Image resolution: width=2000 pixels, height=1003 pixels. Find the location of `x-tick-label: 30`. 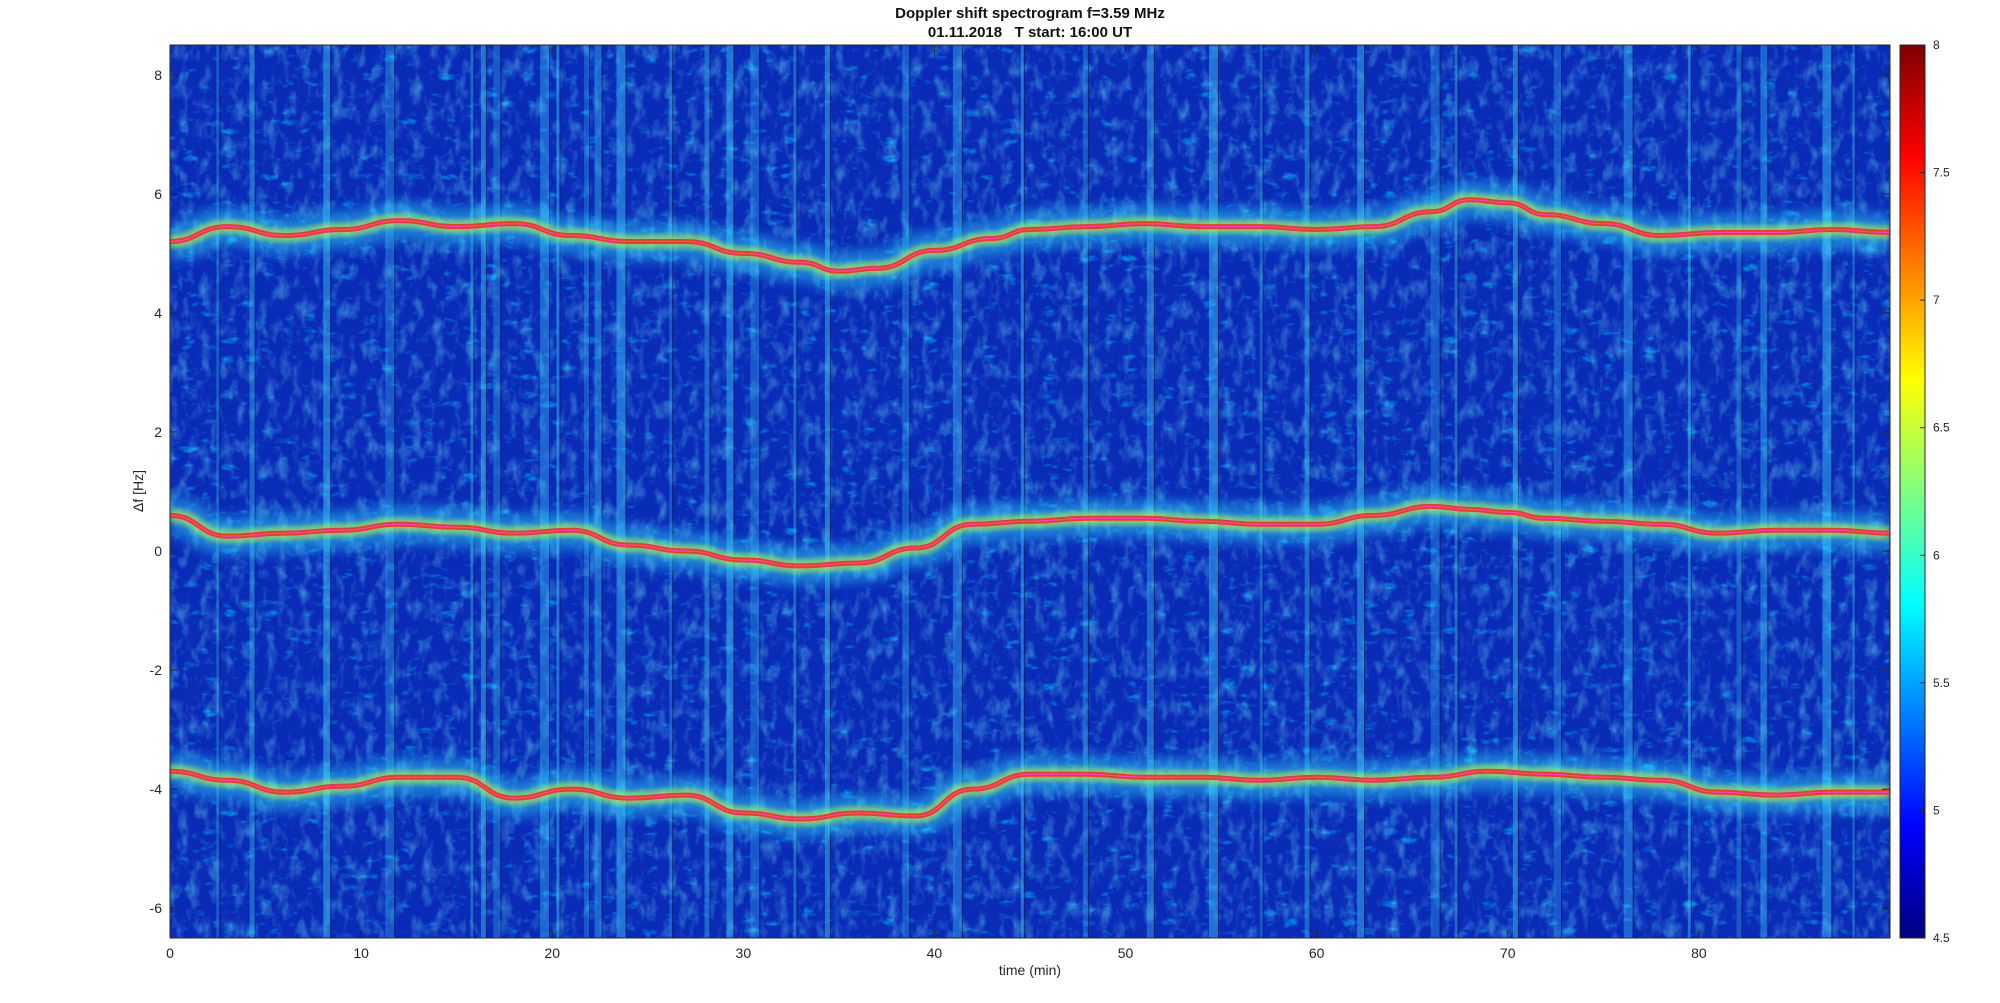

x-tick-label: 30 is located at coordinates (744, 953).